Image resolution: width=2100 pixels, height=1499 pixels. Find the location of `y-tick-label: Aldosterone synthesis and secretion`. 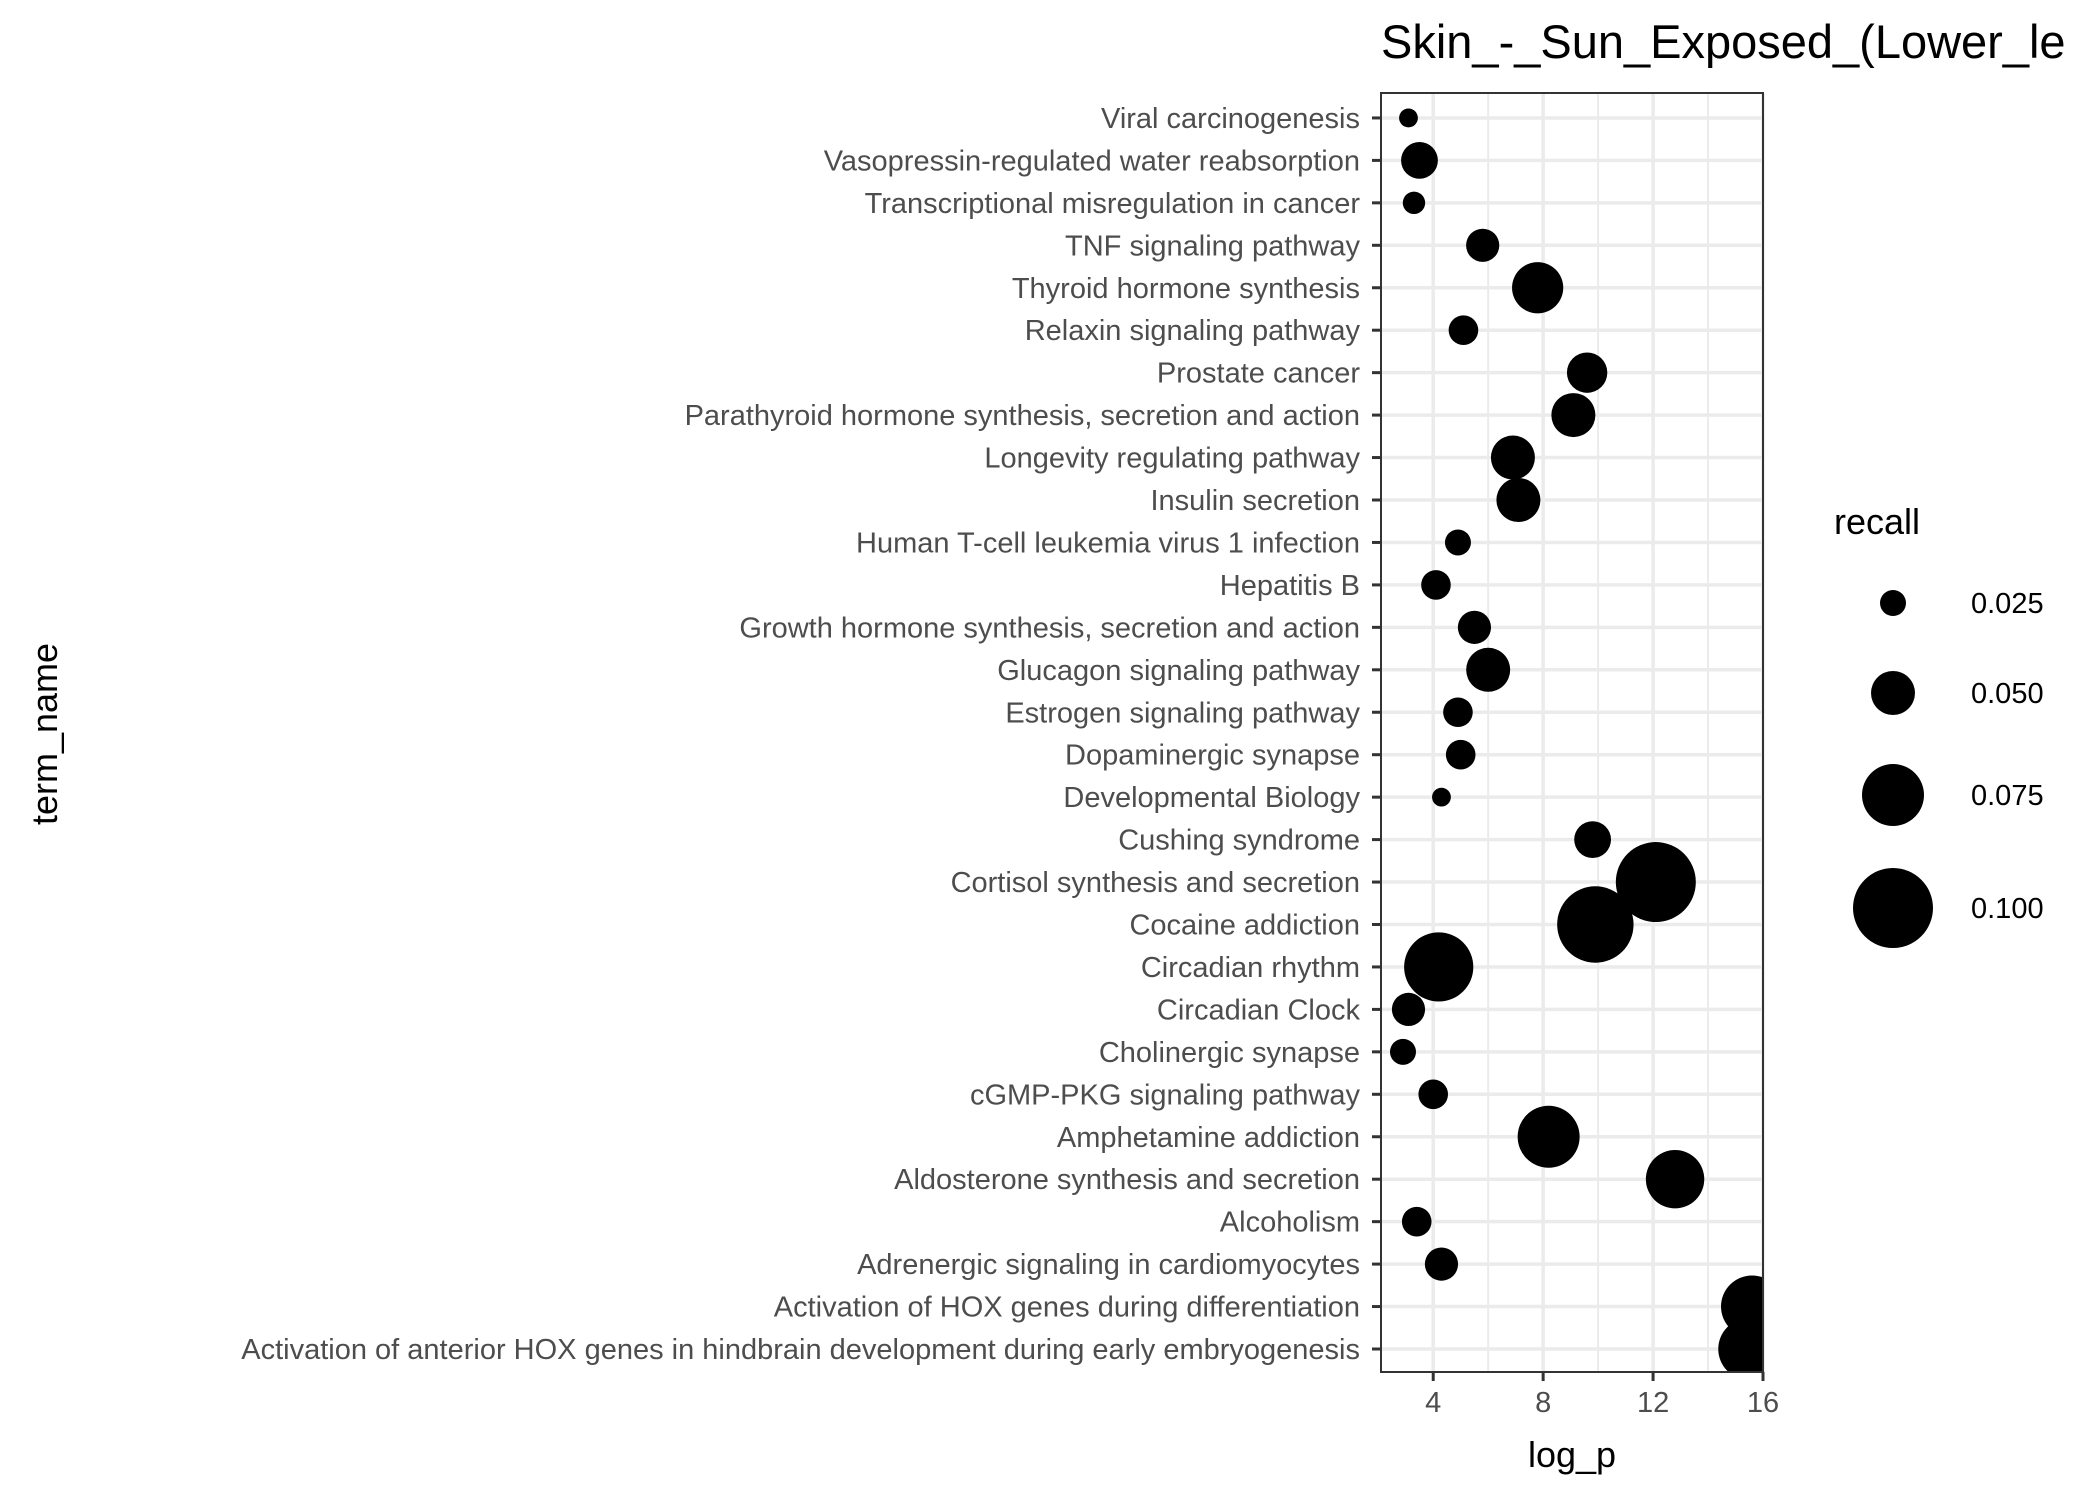

y-tick-label: Aldosterone synthesis and secretion is located at coordinates (1127, 1180).